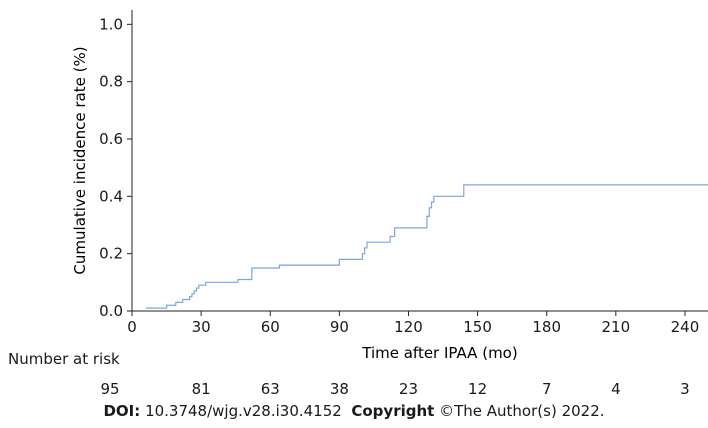  I want to click on risk-table-label: Number at risk, so click(64, 359).